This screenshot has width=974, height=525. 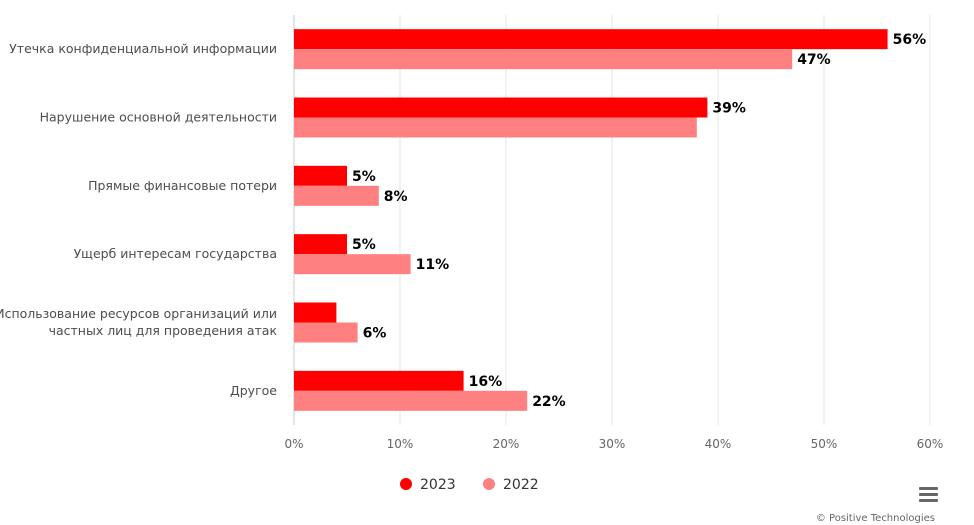 I want to click on category-label: Использование ресурсов организаций или, so click(x=138, y=313).